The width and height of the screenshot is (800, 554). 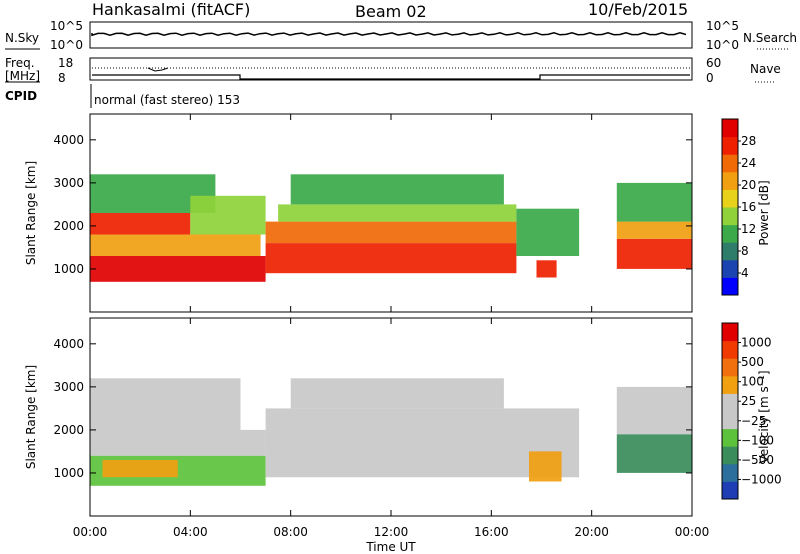 I want to click on xtick-6: 00:00, so click(x=692, y=532).